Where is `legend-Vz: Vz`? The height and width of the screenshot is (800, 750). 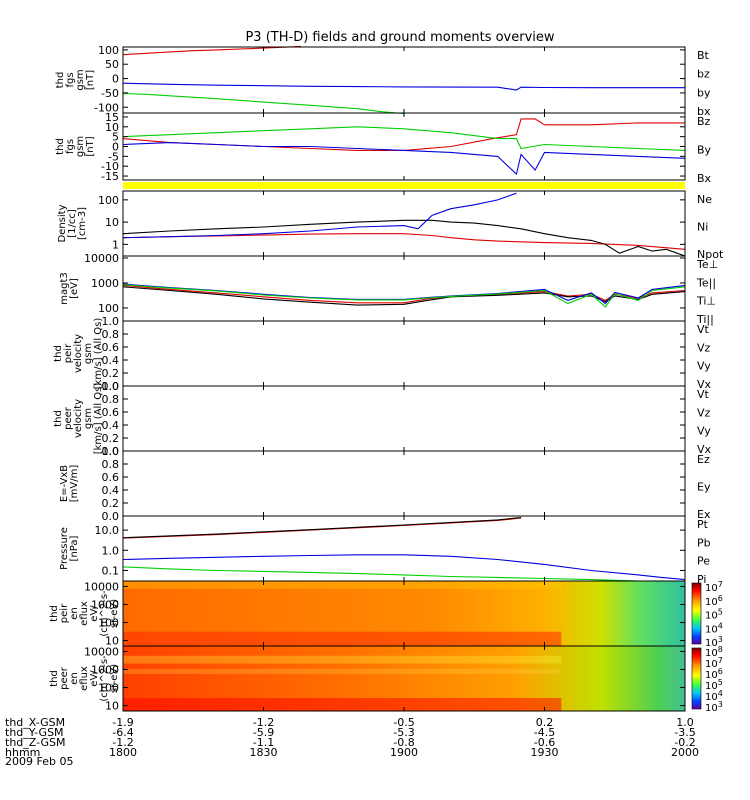 legend-Vz: Vz is located at coordinates (704, 412).